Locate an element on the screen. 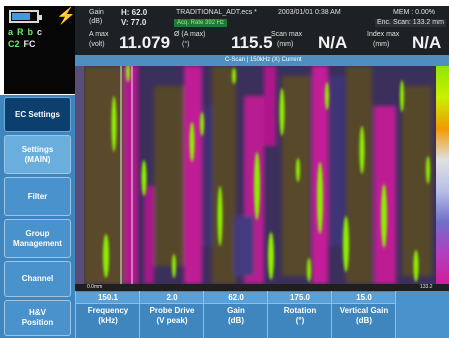 The width and height of the screenshot is (449, 338). phase-unit: (°) is located at coordinates (186, 44).